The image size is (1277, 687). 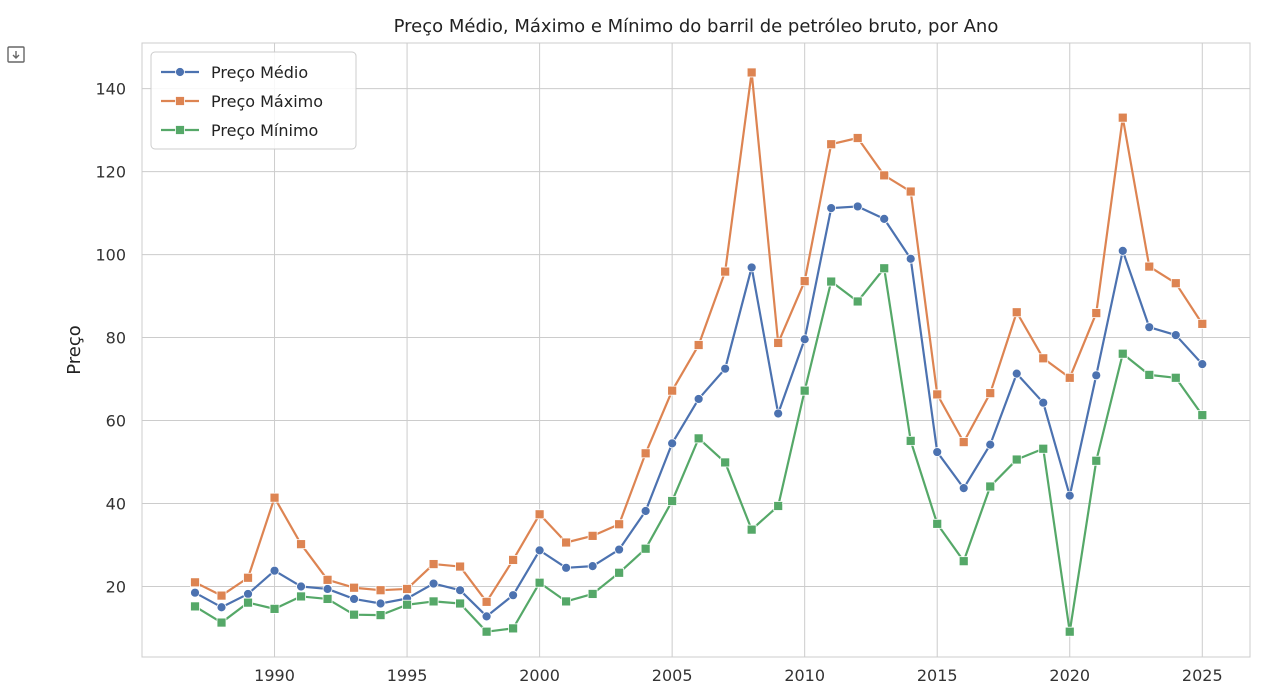 I want to click on x-tick-label: 2020, so click(x=1069, y=675).